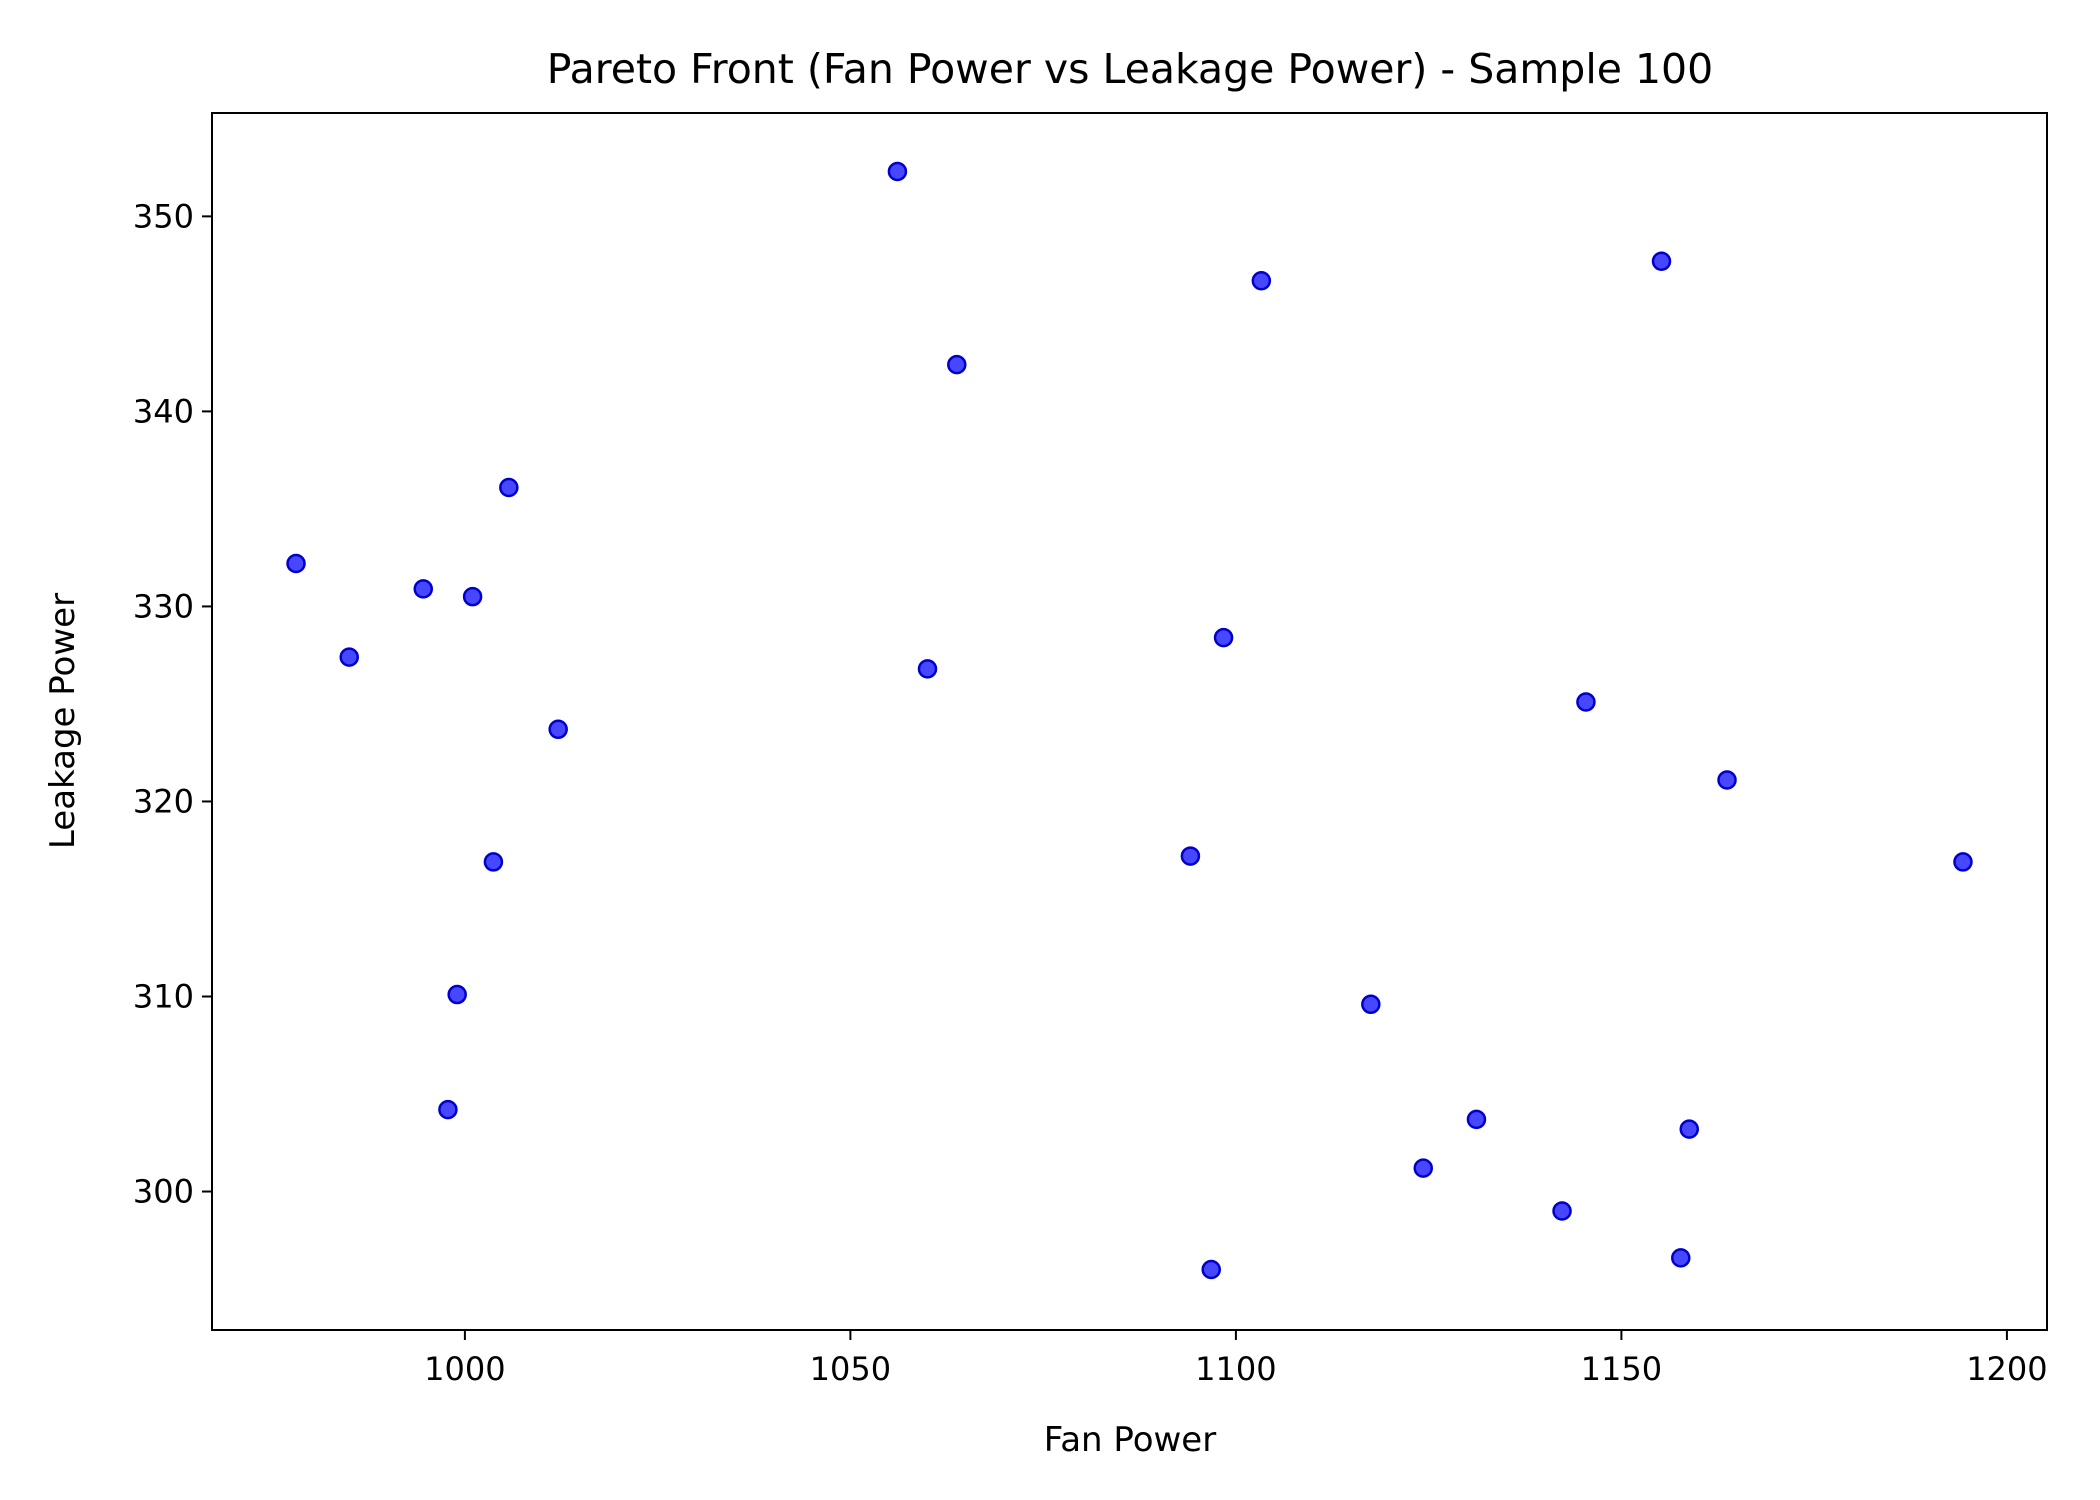 The height and width of the screenshot is (1500, 2100). Describe the element at coordinates (2006, 1369) in the screenshot. I see `x-tick-label: 1200` at that location.